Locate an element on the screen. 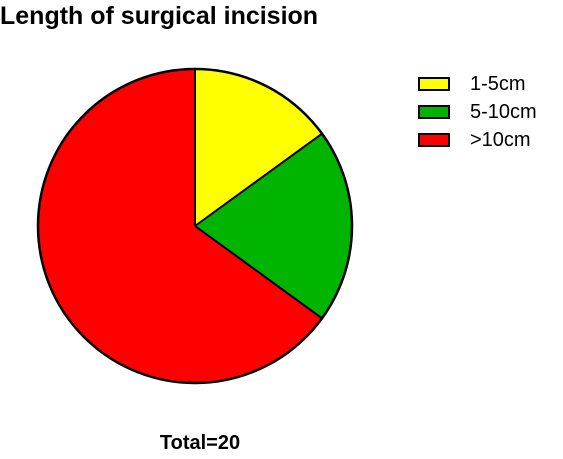 Image resolution: width=563 pixels, height=459 pixels. legend-item-1-5cm: 1-5cm is located at coordinates (477, 84).